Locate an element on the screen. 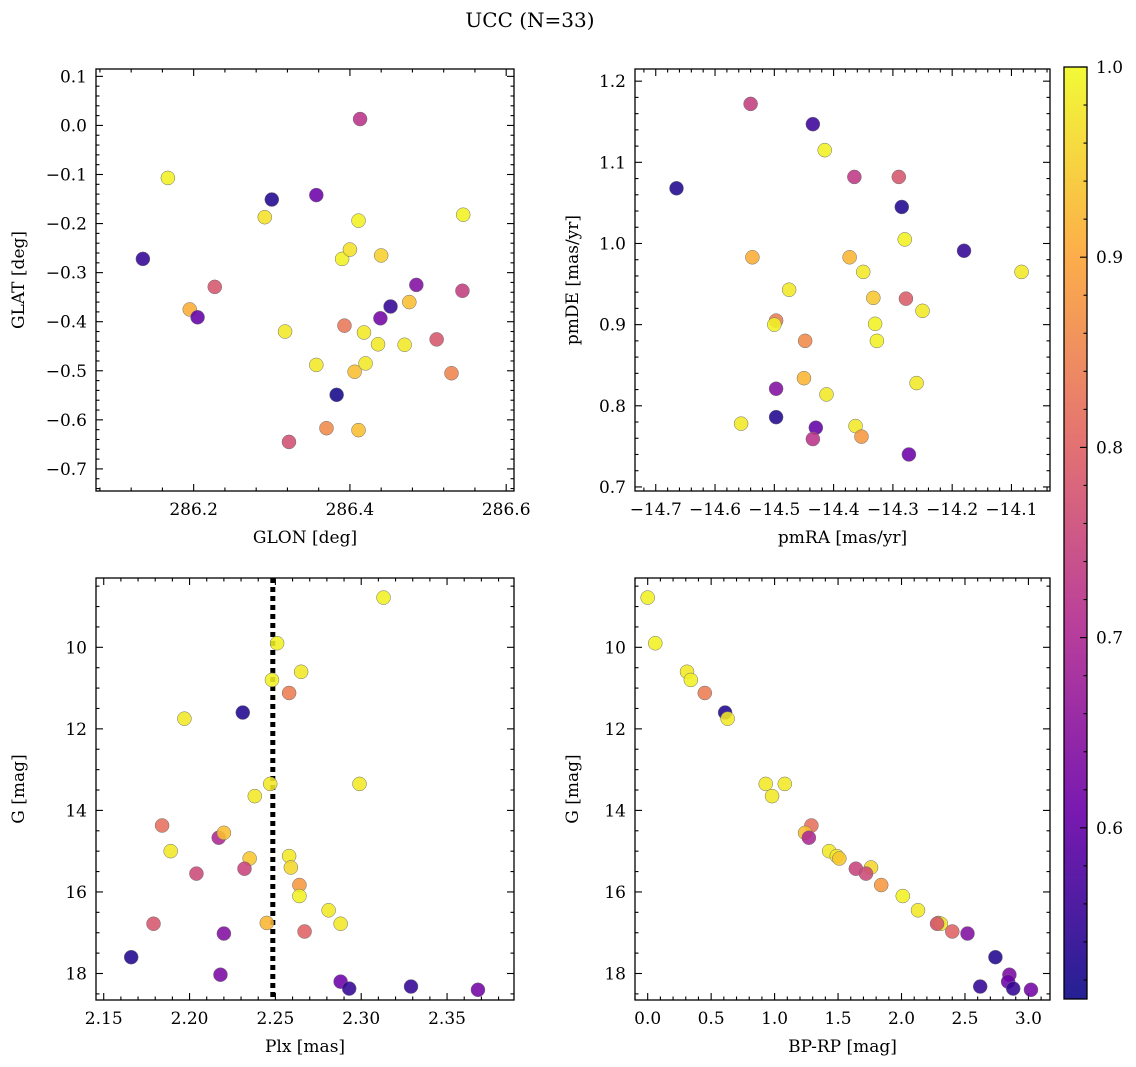 This screenshot has width=1136, height=1067. y-tick-label: 14 is located at coordinates (615, 811).